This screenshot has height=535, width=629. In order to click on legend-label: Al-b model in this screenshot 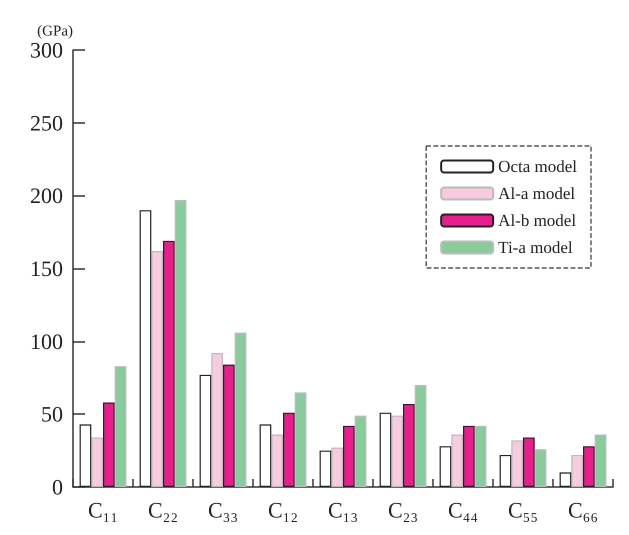, I will do `click(537, 220)`.